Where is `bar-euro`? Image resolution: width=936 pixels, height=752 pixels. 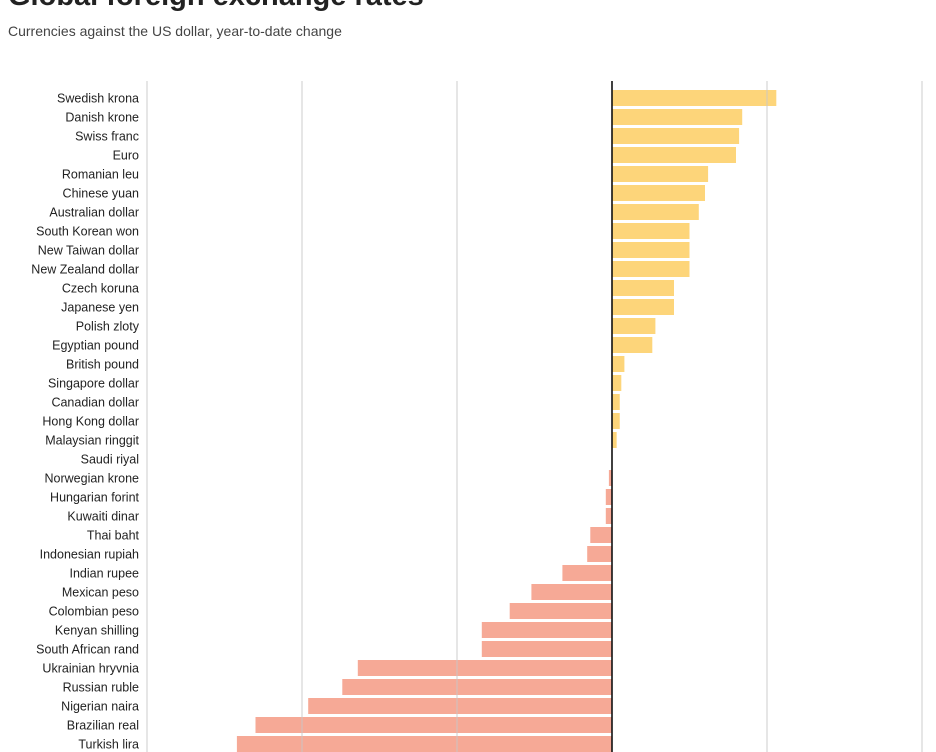 bar-euro is located at coordinates (674, 155).